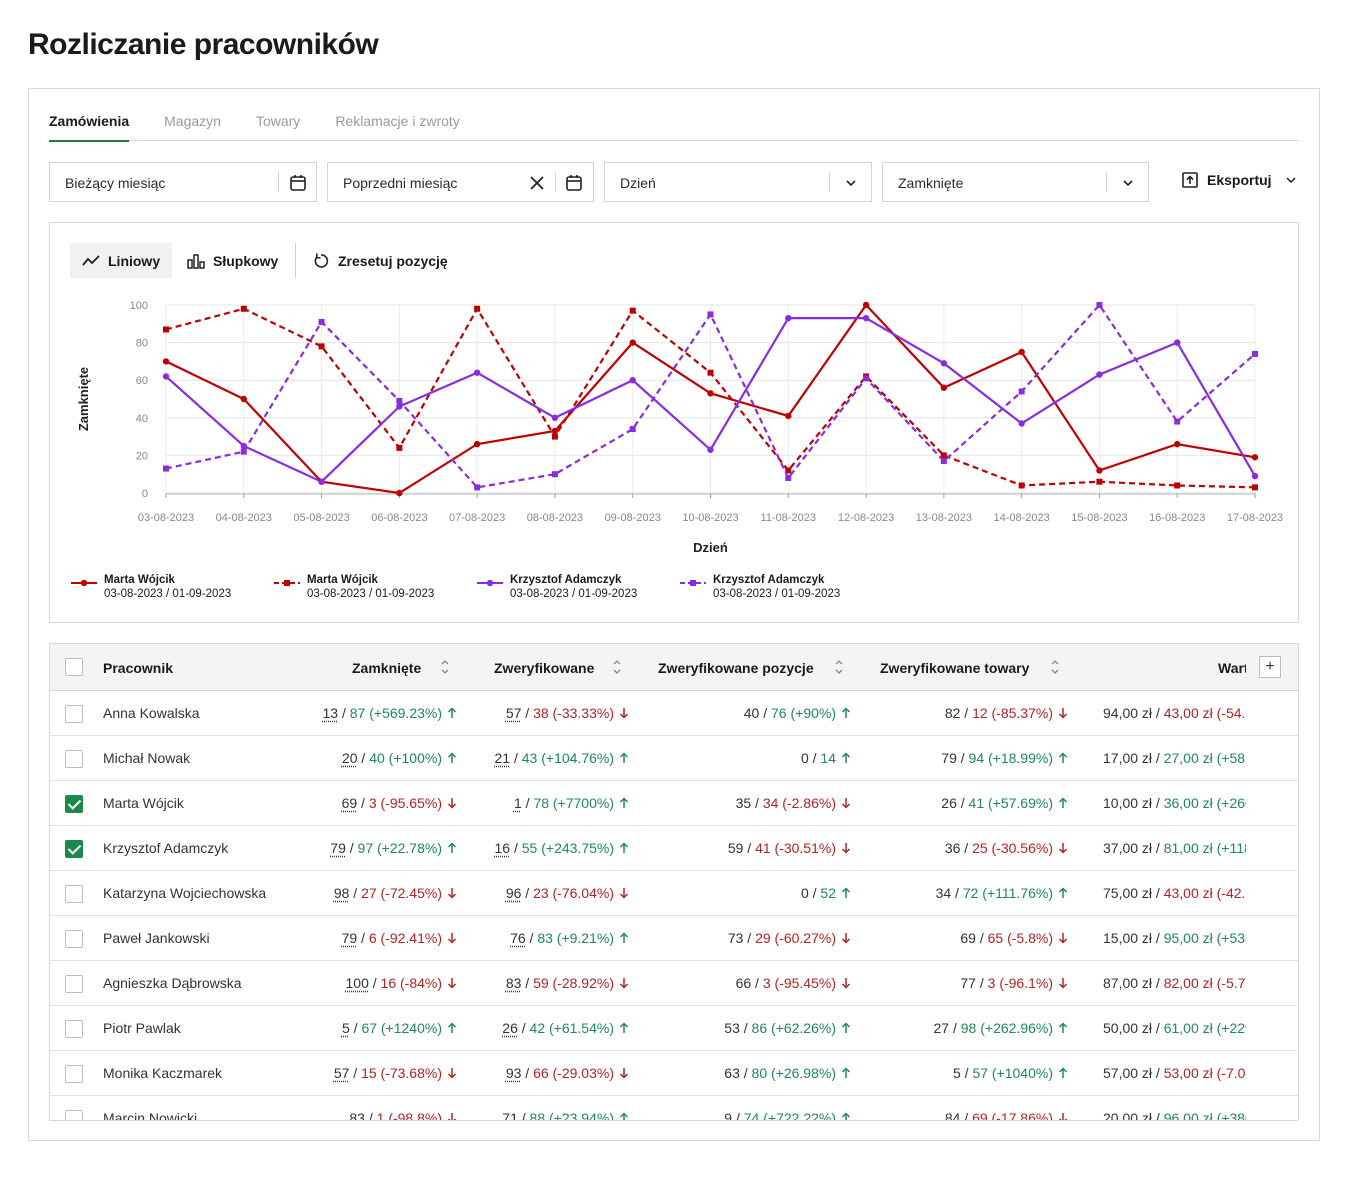 The image size is (1345, 1189). What do you see at coordinates (787, 1115) in the screenshot?
I see `verified-items-cell: 9 / 74 (+722.22%)` at bounding box center [787, 1115].